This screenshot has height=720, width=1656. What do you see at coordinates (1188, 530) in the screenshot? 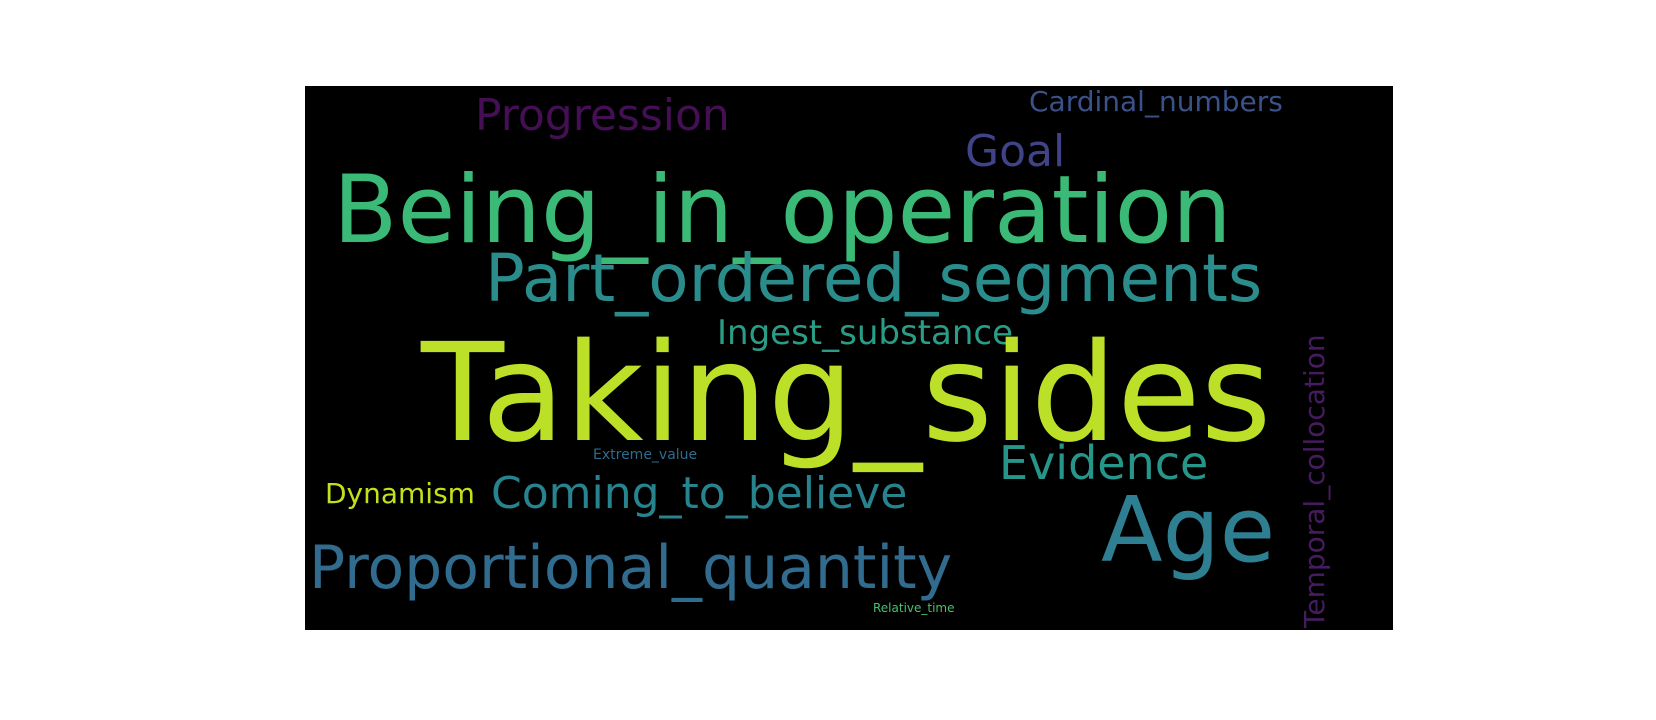
I see `word-age: Age` at bounding box center [1188, 530].